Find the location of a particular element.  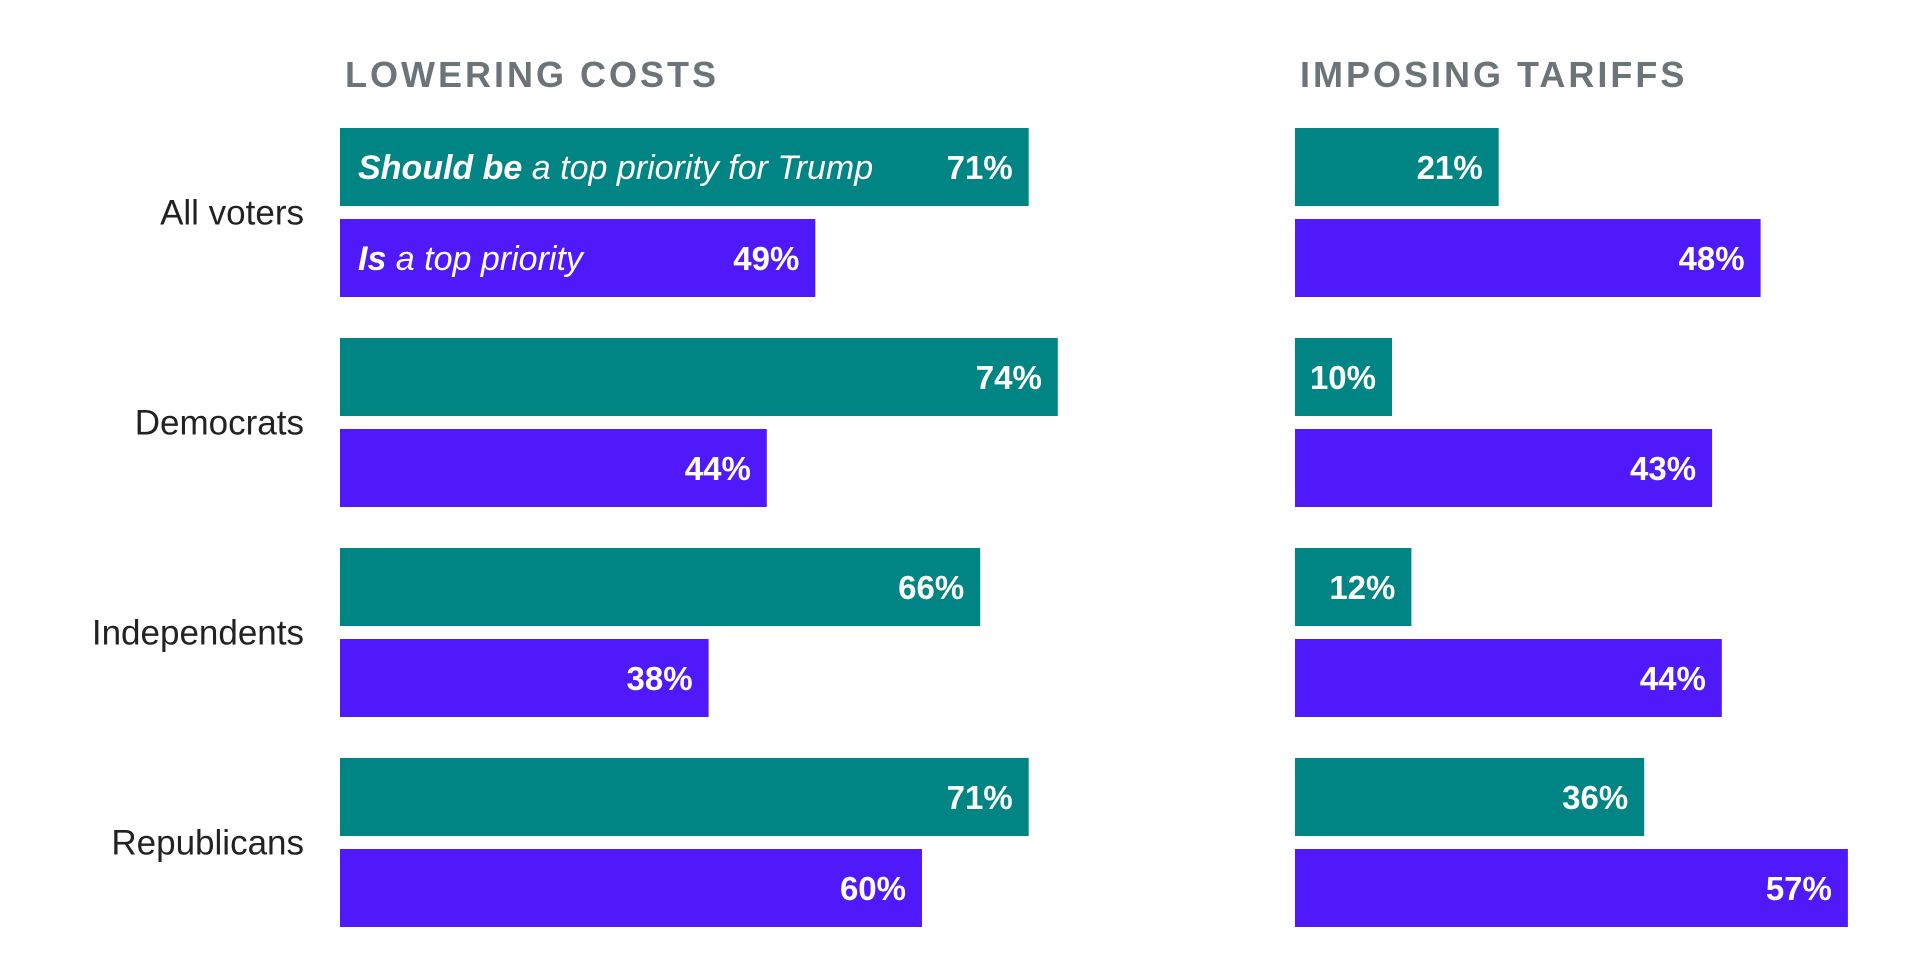

data-label: 57% is located at coordinates (1799, 888).